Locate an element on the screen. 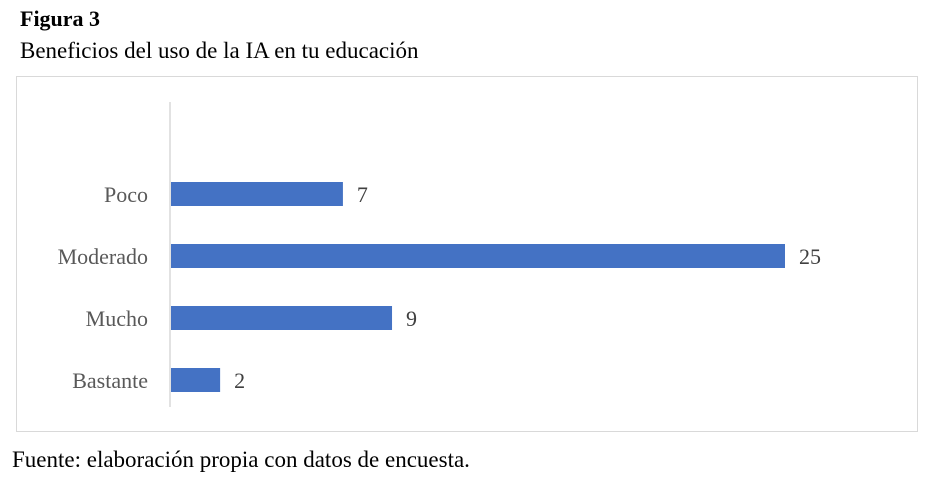 The width and height of the screenshot is (952, 498). bar-mucho is located at coordinates (282, 318).